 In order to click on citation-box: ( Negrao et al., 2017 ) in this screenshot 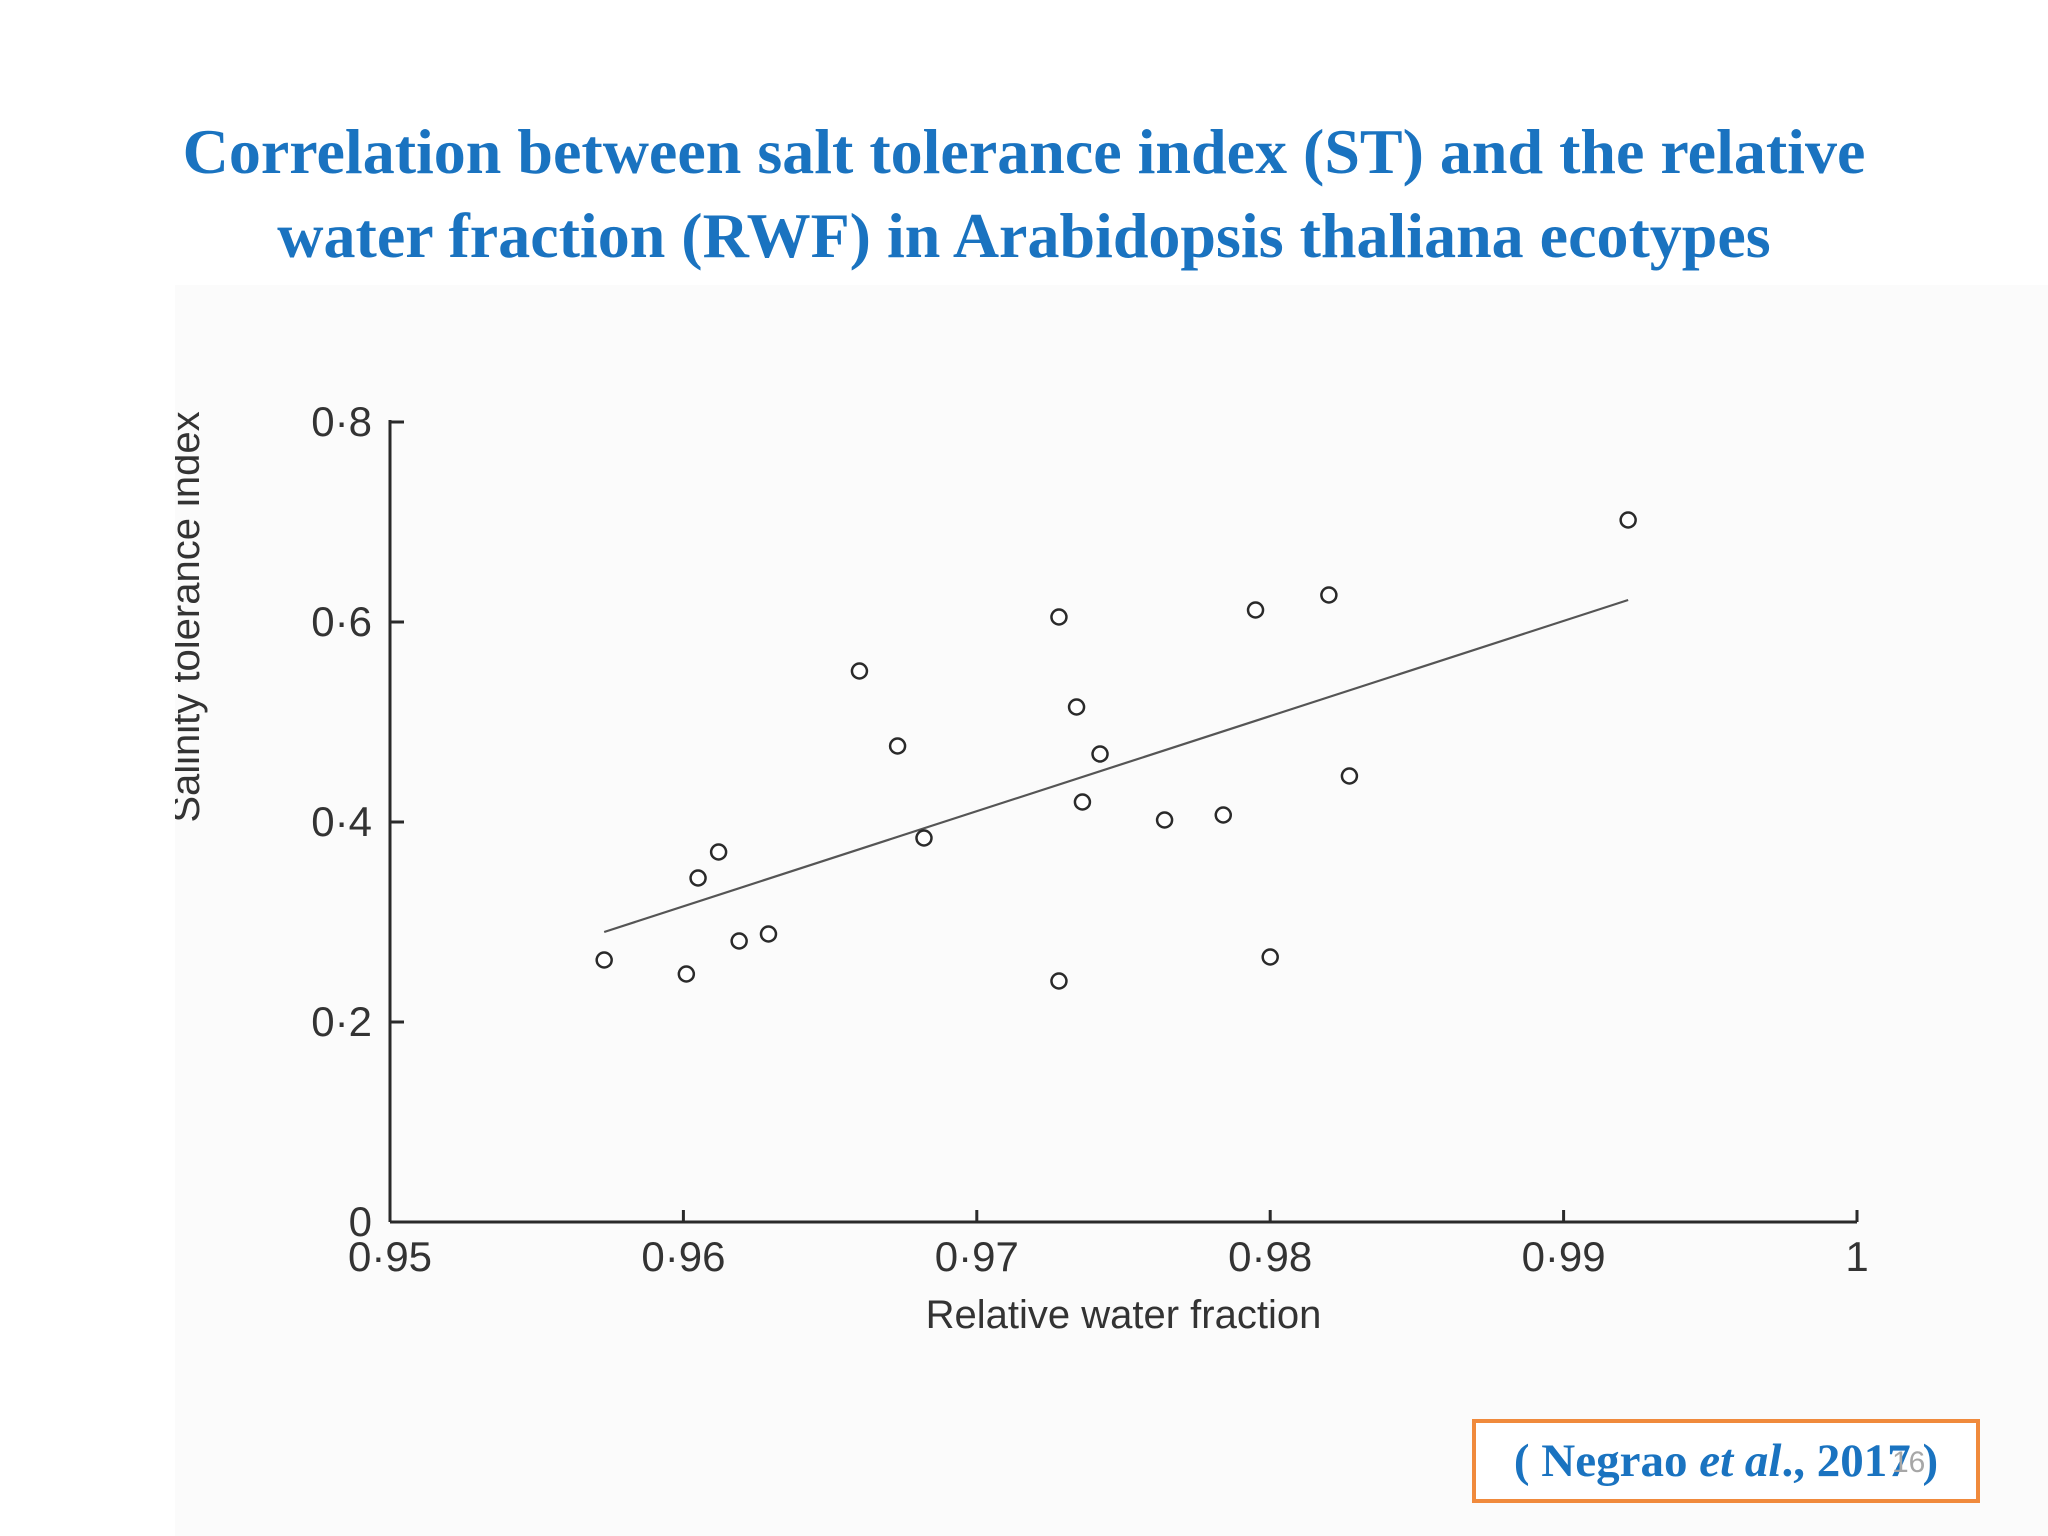, I will do `click(1726, 1461)`.